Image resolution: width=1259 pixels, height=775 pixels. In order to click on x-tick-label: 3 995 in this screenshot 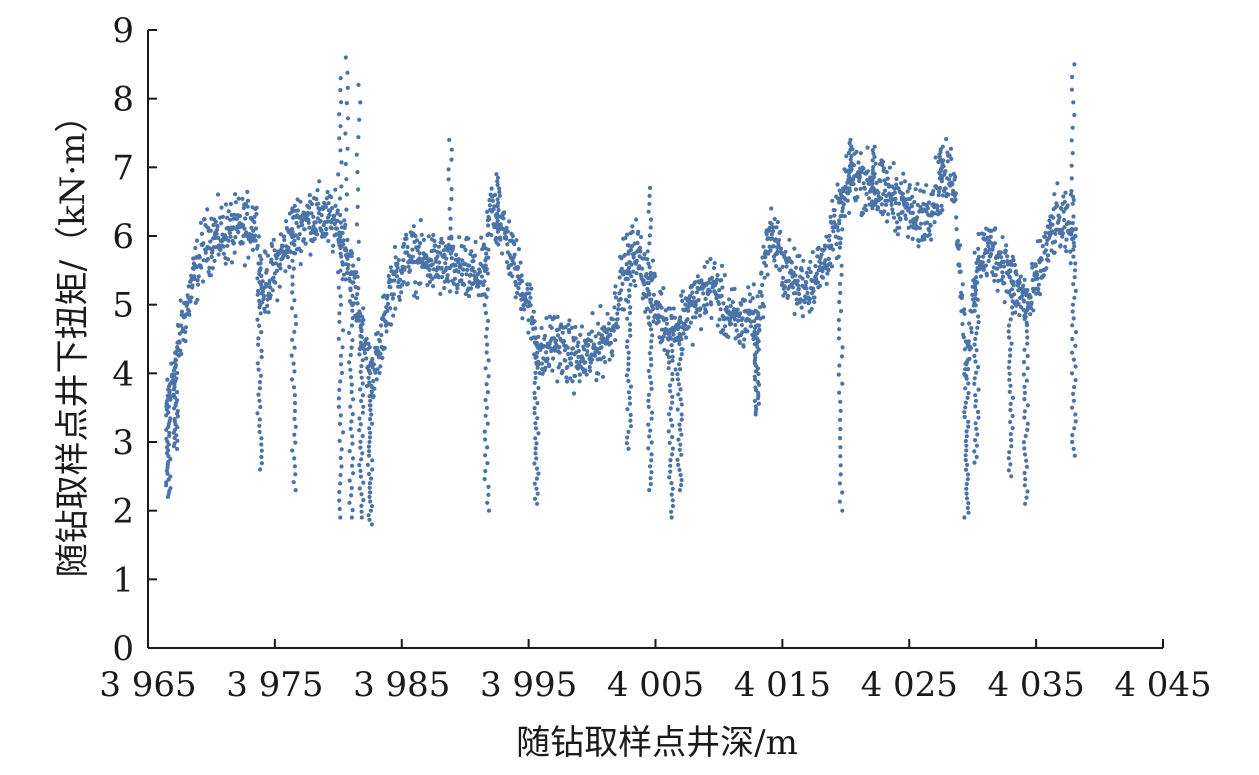, I will do `click(528, 685)`.